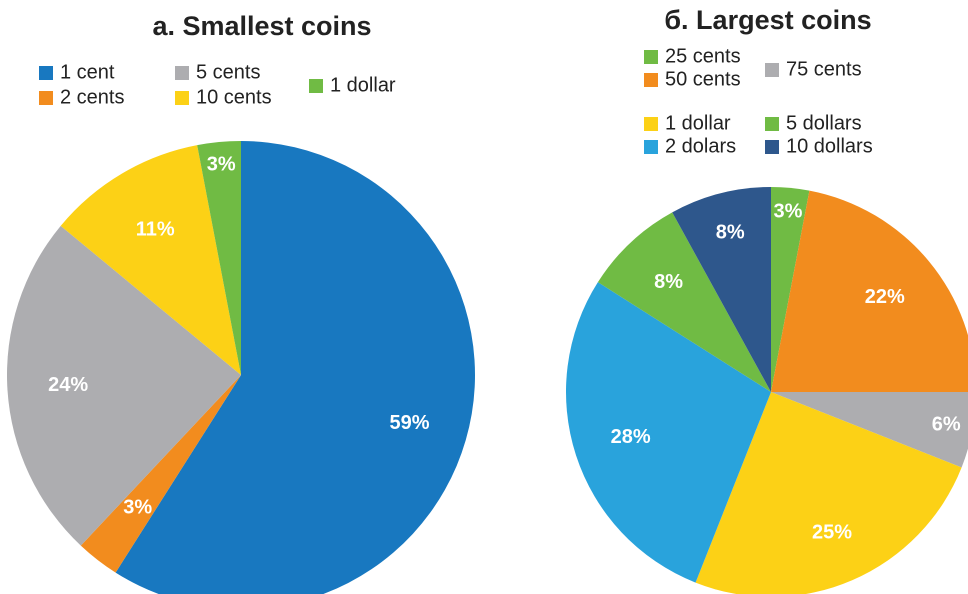 This screenshot has width=968, height=594. What do you see at coordinates (824, 123) in the screenshot?
I see `legend-label: 5 dollars` at bounding box center [824, 123].